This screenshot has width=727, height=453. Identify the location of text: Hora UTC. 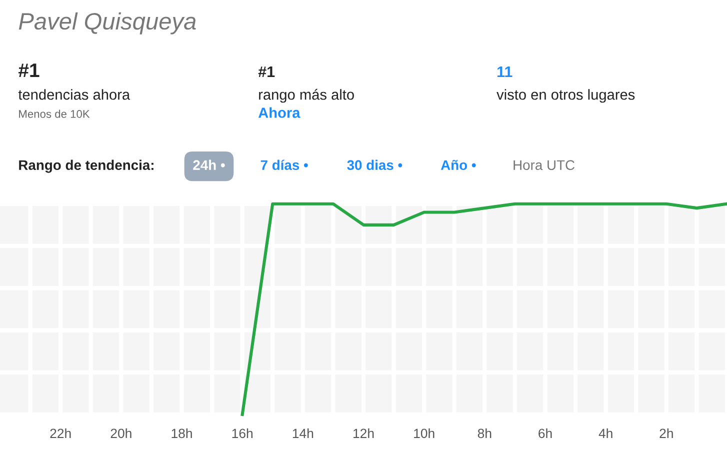
(544, 165).